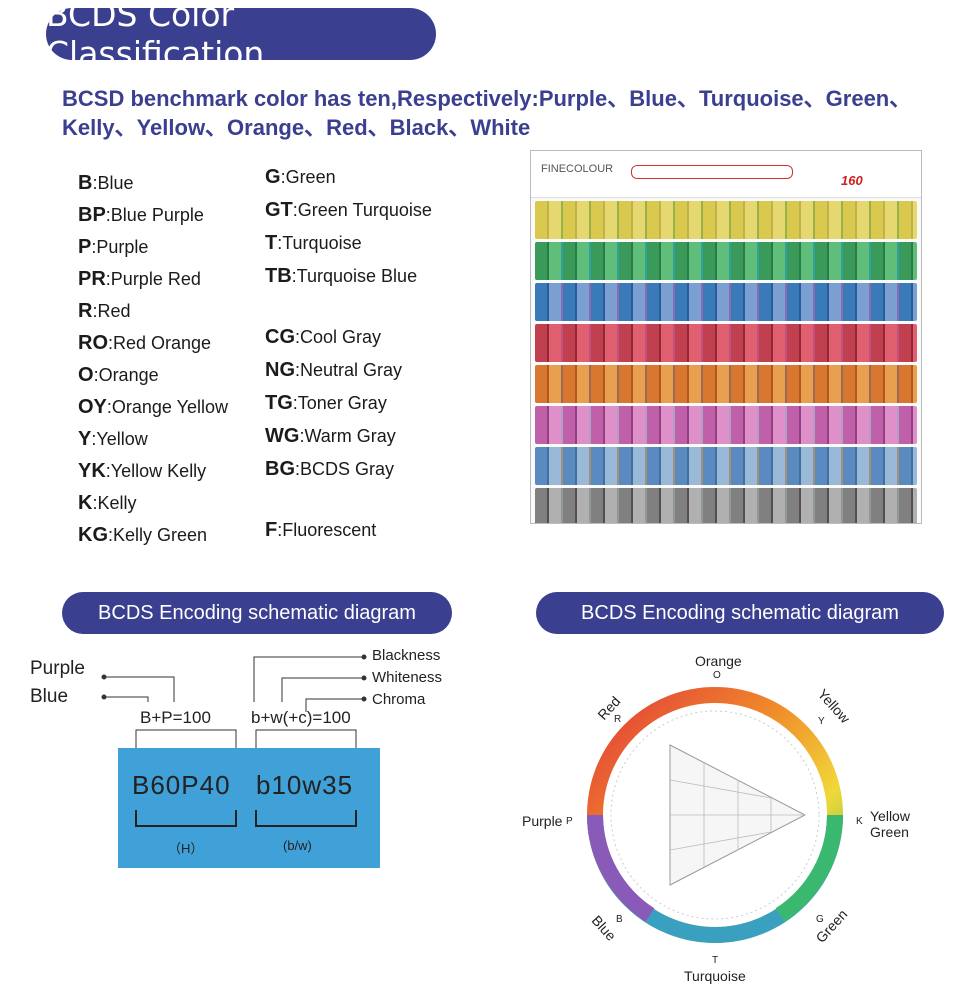 The width and height of the screenshot is (960, 996). What do you see at coordinates (186, 848) in the screenshot?
I see `hue-label: （H）` at bounding box center [186, 848].